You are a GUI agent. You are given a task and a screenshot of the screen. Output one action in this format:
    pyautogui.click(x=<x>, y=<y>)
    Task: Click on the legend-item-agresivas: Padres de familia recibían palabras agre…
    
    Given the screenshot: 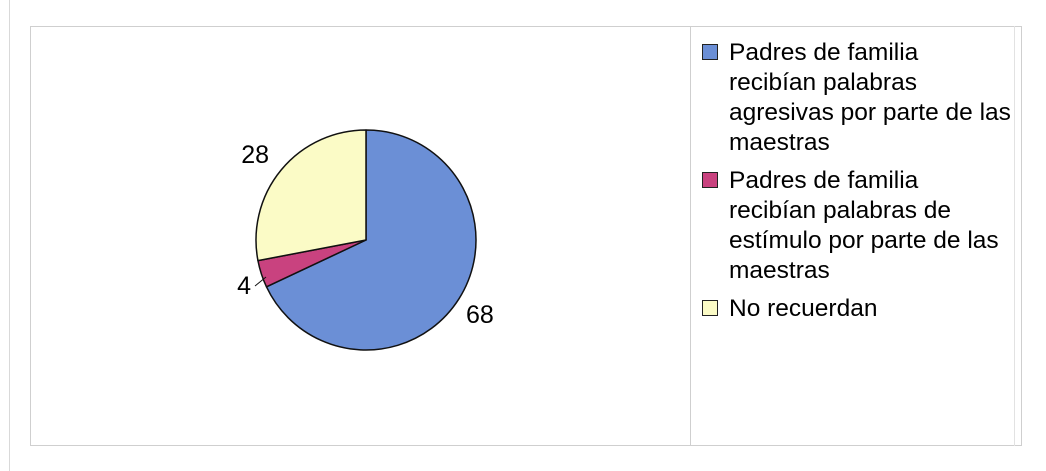 What is the action you would take?
    pyautogui.click(x=856, y=98)
    